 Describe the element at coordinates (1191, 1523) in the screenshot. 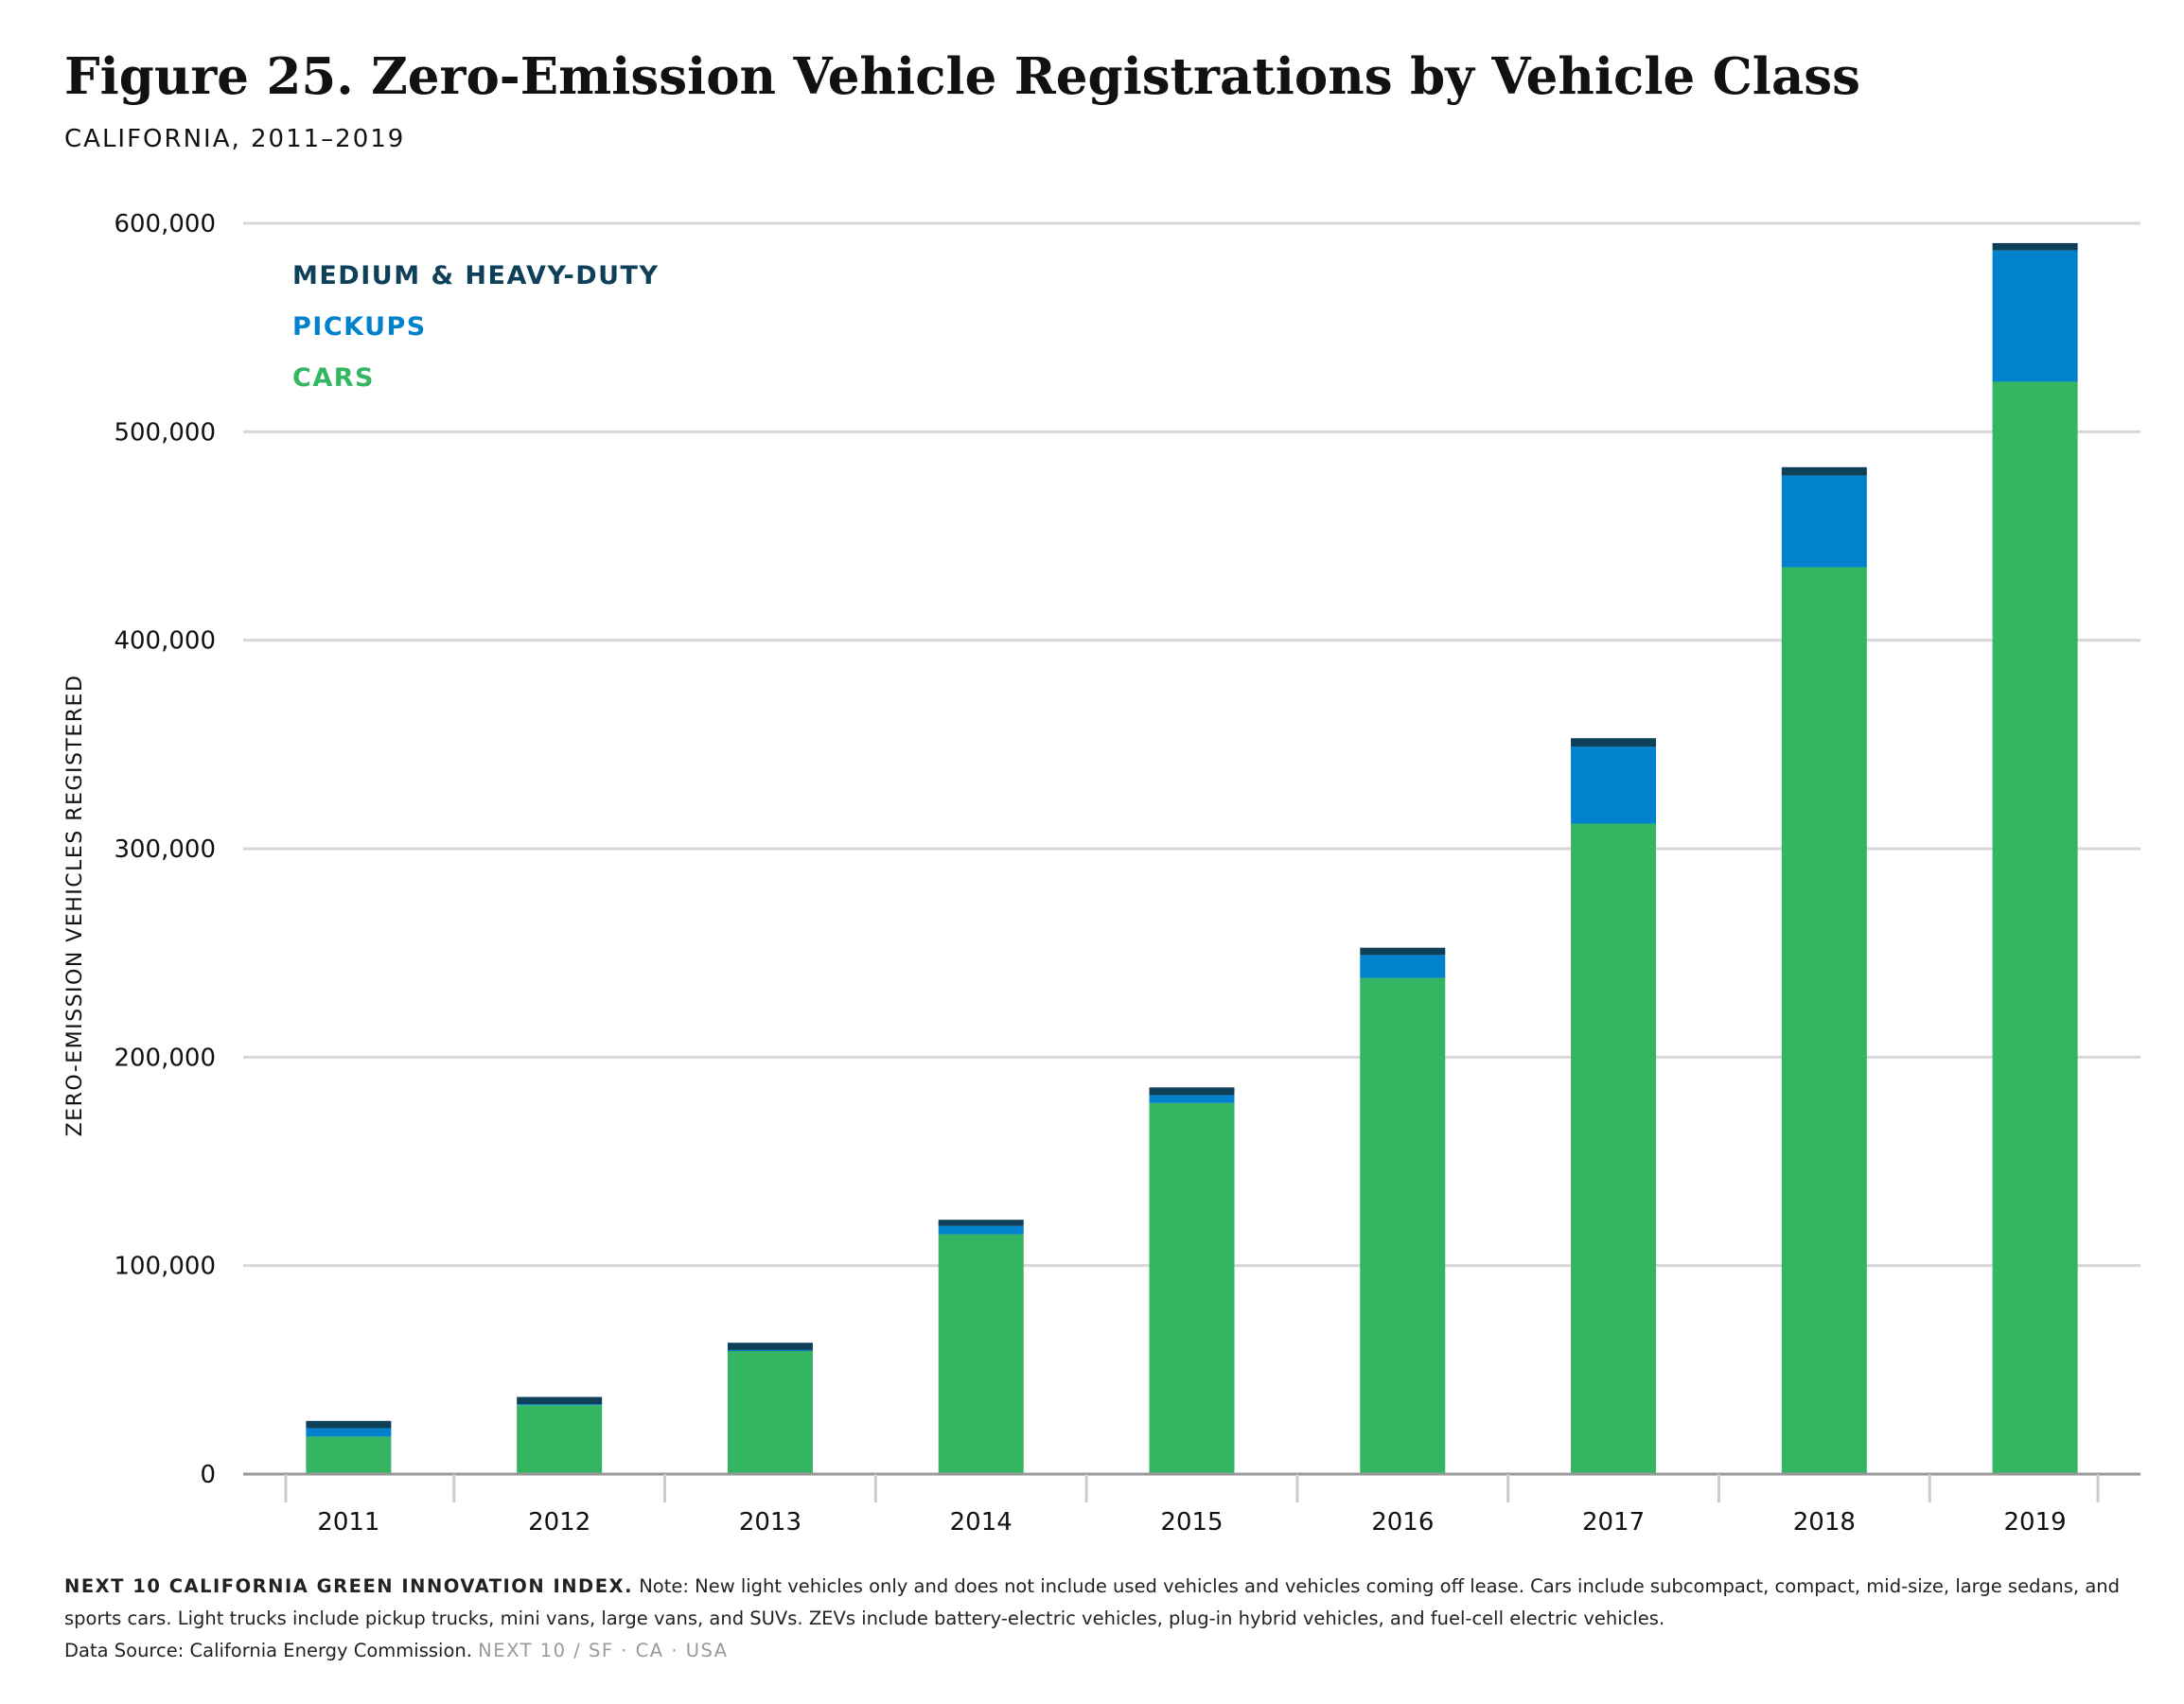

I see `x-tick-label: 2015` at that location.